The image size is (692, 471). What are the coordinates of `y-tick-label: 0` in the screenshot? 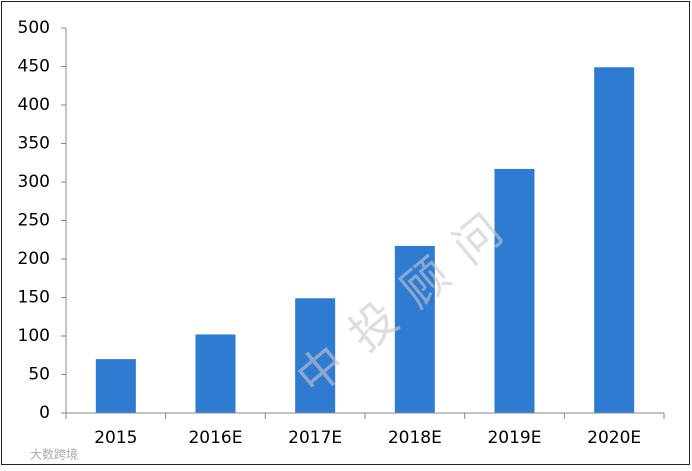 It's located at (44, 413).